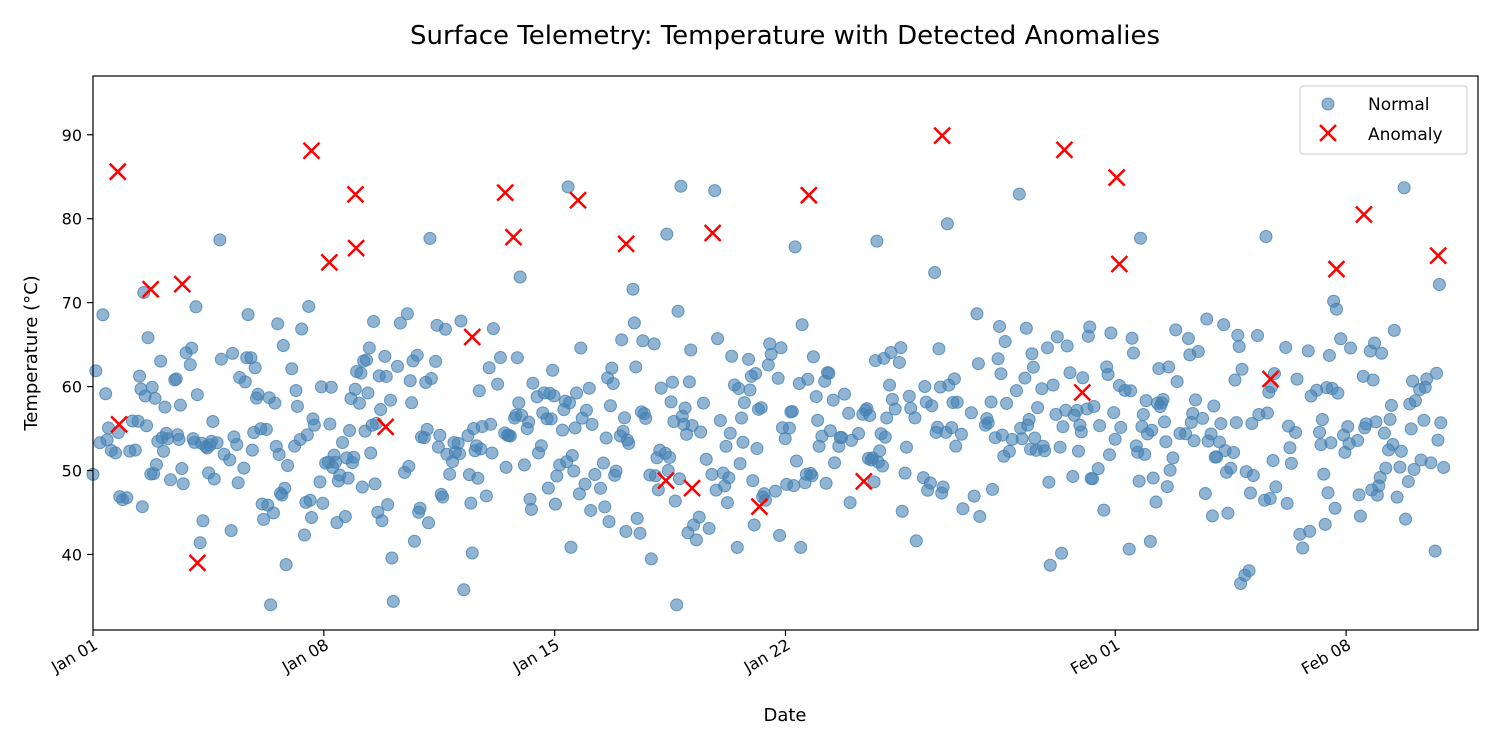 The image size is (1500, 750). What do you see at coordinates (536, 656) in the screenshot?
I see `x-tick-label: Jan 15` at bounding box center [536, 656].